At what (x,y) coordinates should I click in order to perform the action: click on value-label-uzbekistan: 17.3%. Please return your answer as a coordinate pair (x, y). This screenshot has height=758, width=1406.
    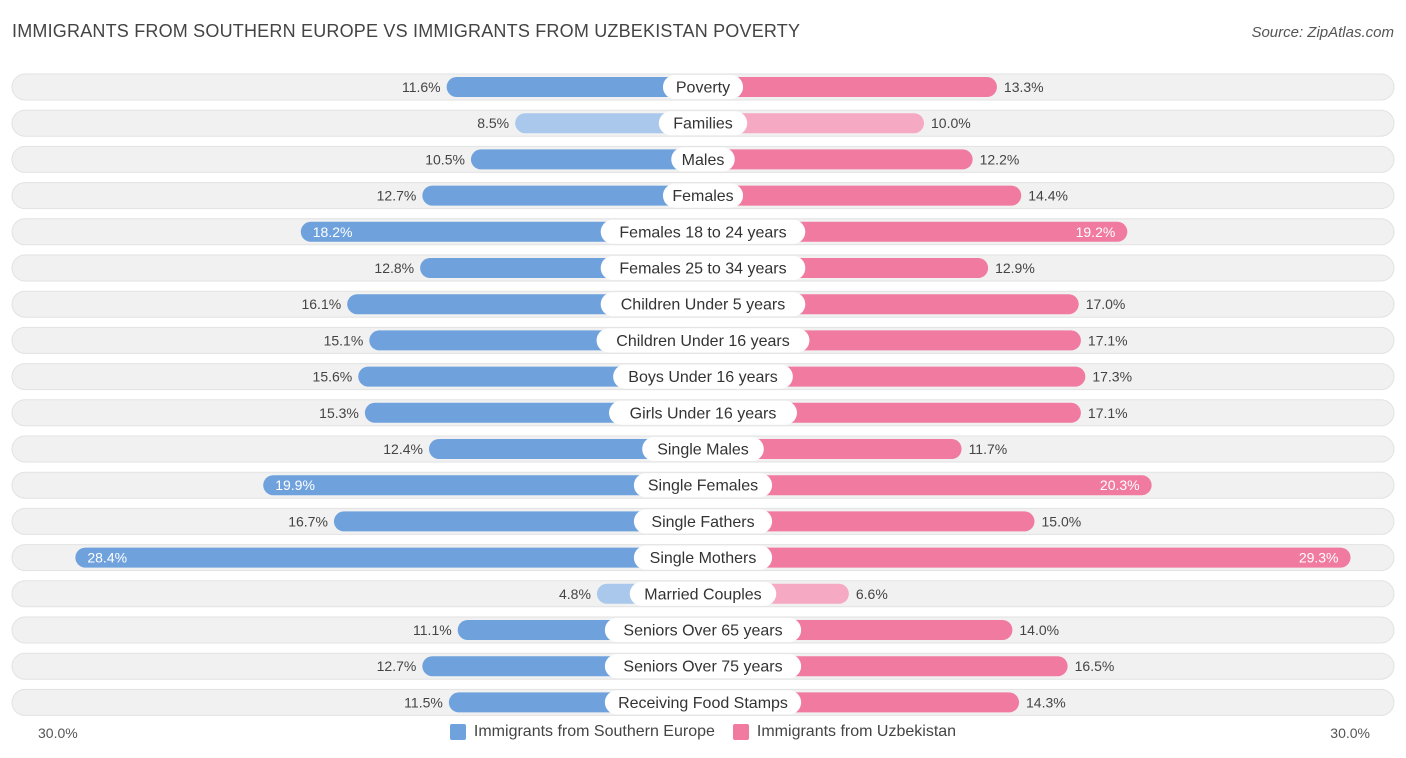
    Looking at the image, I should click on (1112, 377).